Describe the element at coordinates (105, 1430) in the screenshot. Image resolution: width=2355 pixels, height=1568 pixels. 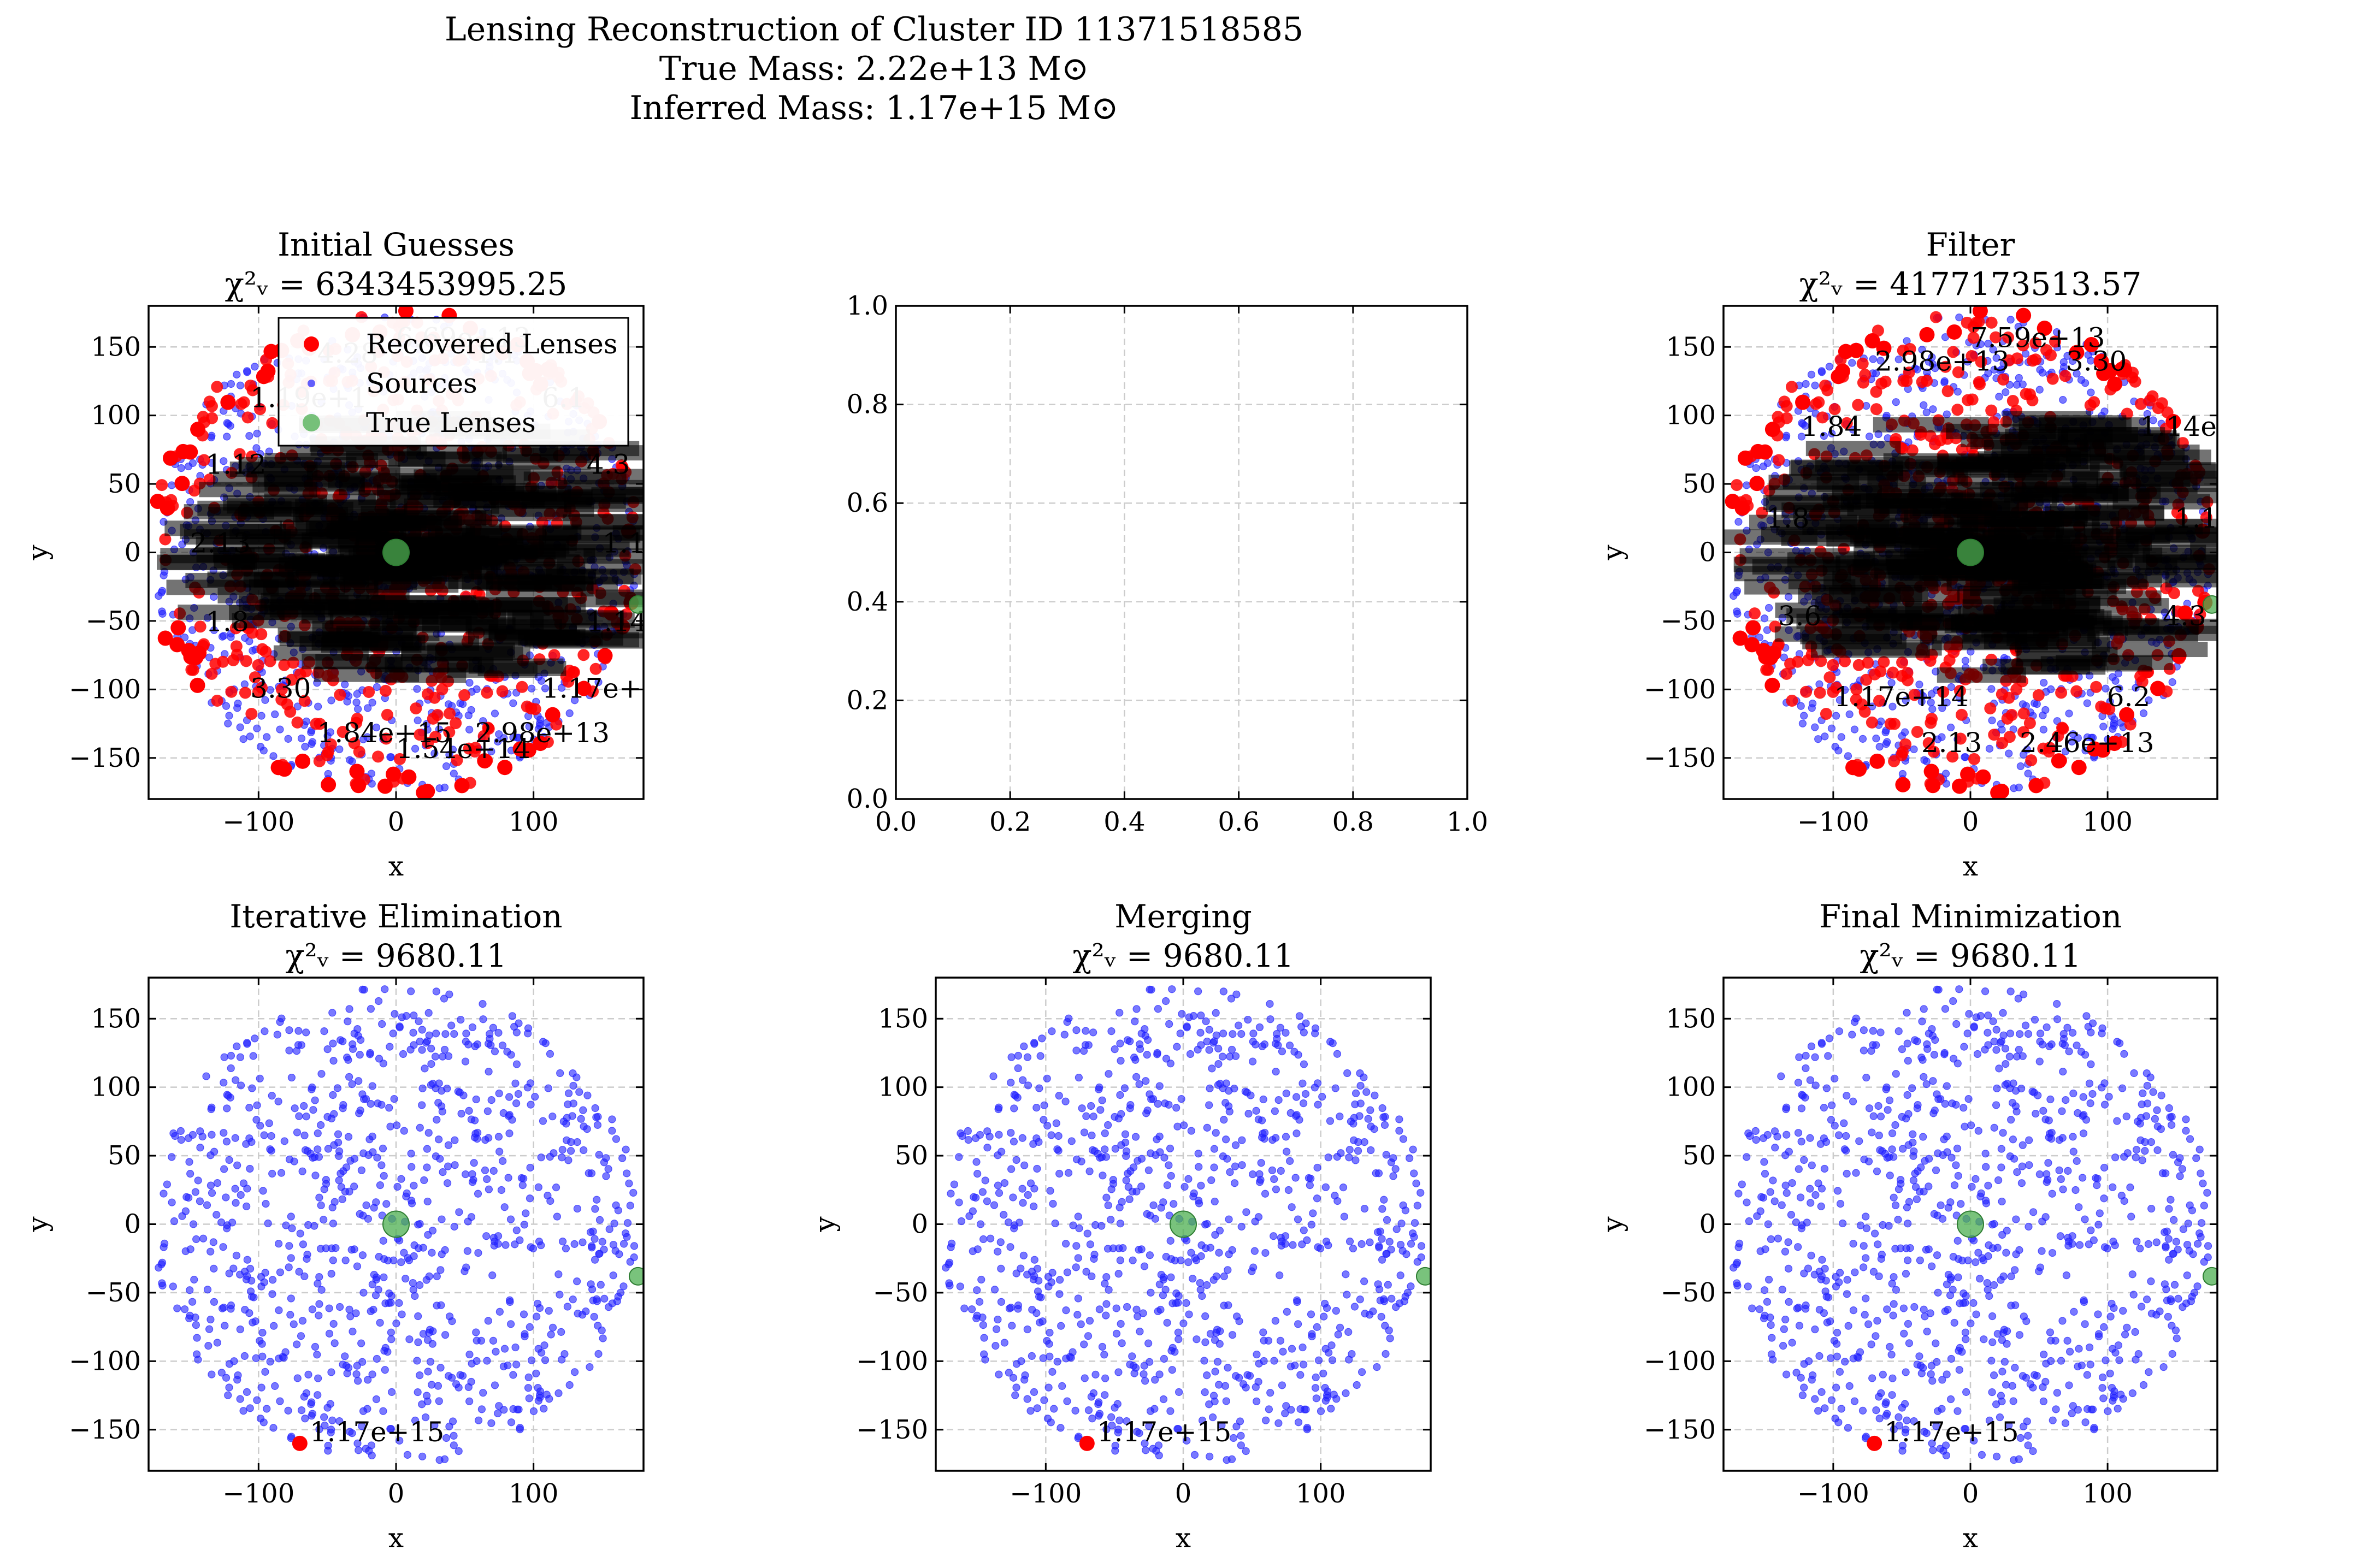
I see `y-tick-label: −150` at that location.